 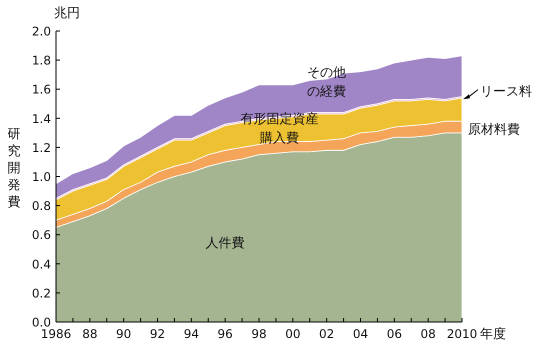 I want to click on y-tick-label: 1.0, so click(x=41, y=177).